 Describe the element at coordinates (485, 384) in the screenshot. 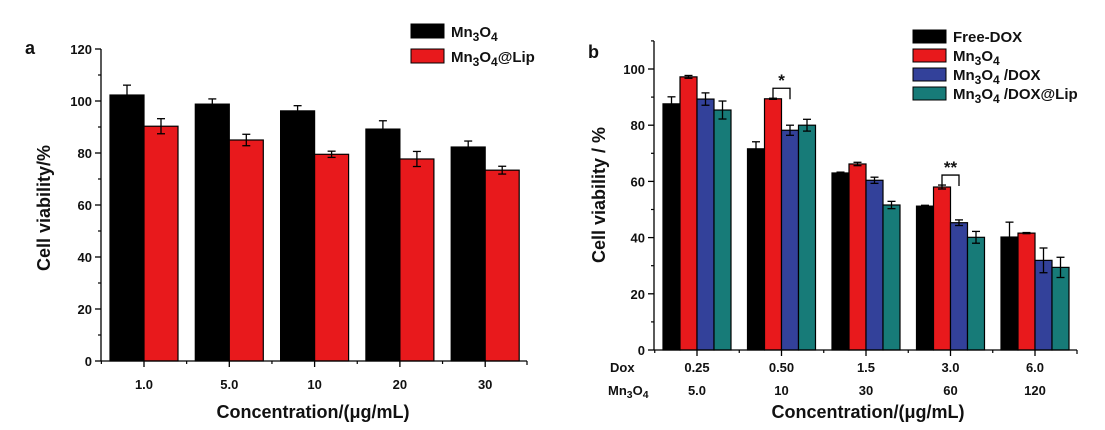

I see `x-tick-label: 30` at that location.